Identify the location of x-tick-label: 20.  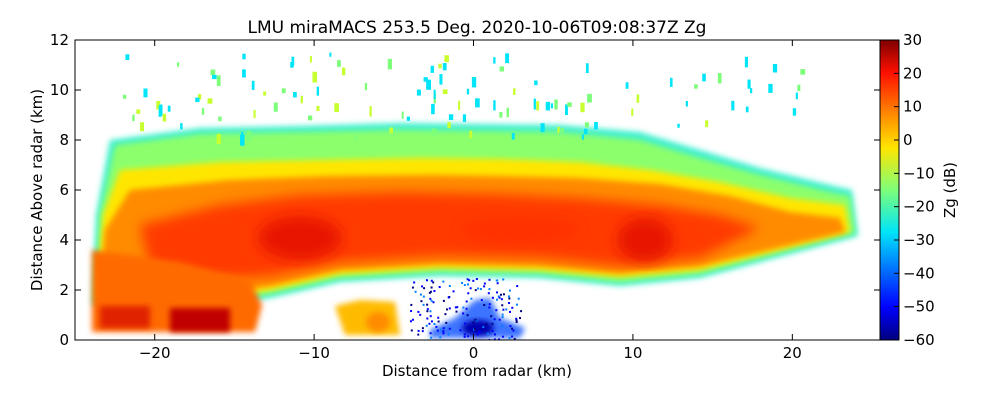
(792, 353).